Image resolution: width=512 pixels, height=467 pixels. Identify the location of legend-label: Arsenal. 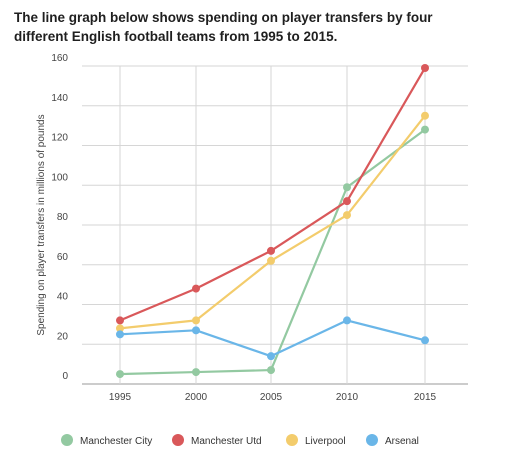
(402, 441).